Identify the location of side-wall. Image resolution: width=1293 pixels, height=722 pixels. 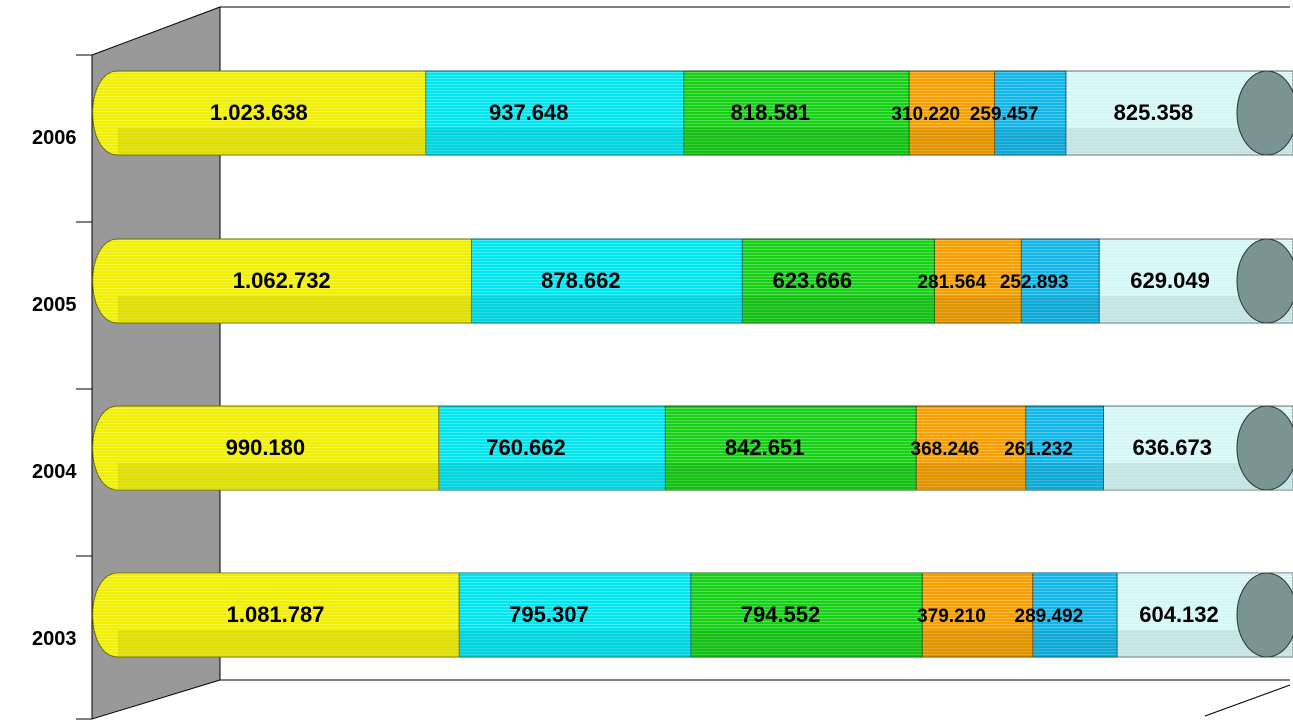
(156, 363).